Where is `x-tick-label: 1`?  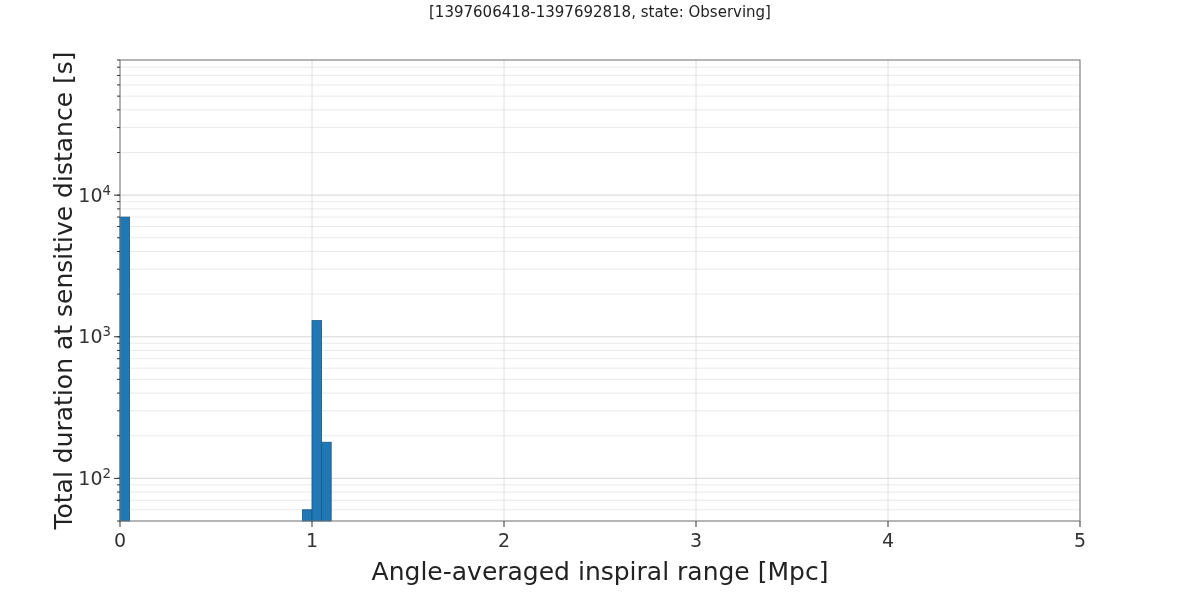
x-tick-label: 1 is located at coordinates (312, 540).